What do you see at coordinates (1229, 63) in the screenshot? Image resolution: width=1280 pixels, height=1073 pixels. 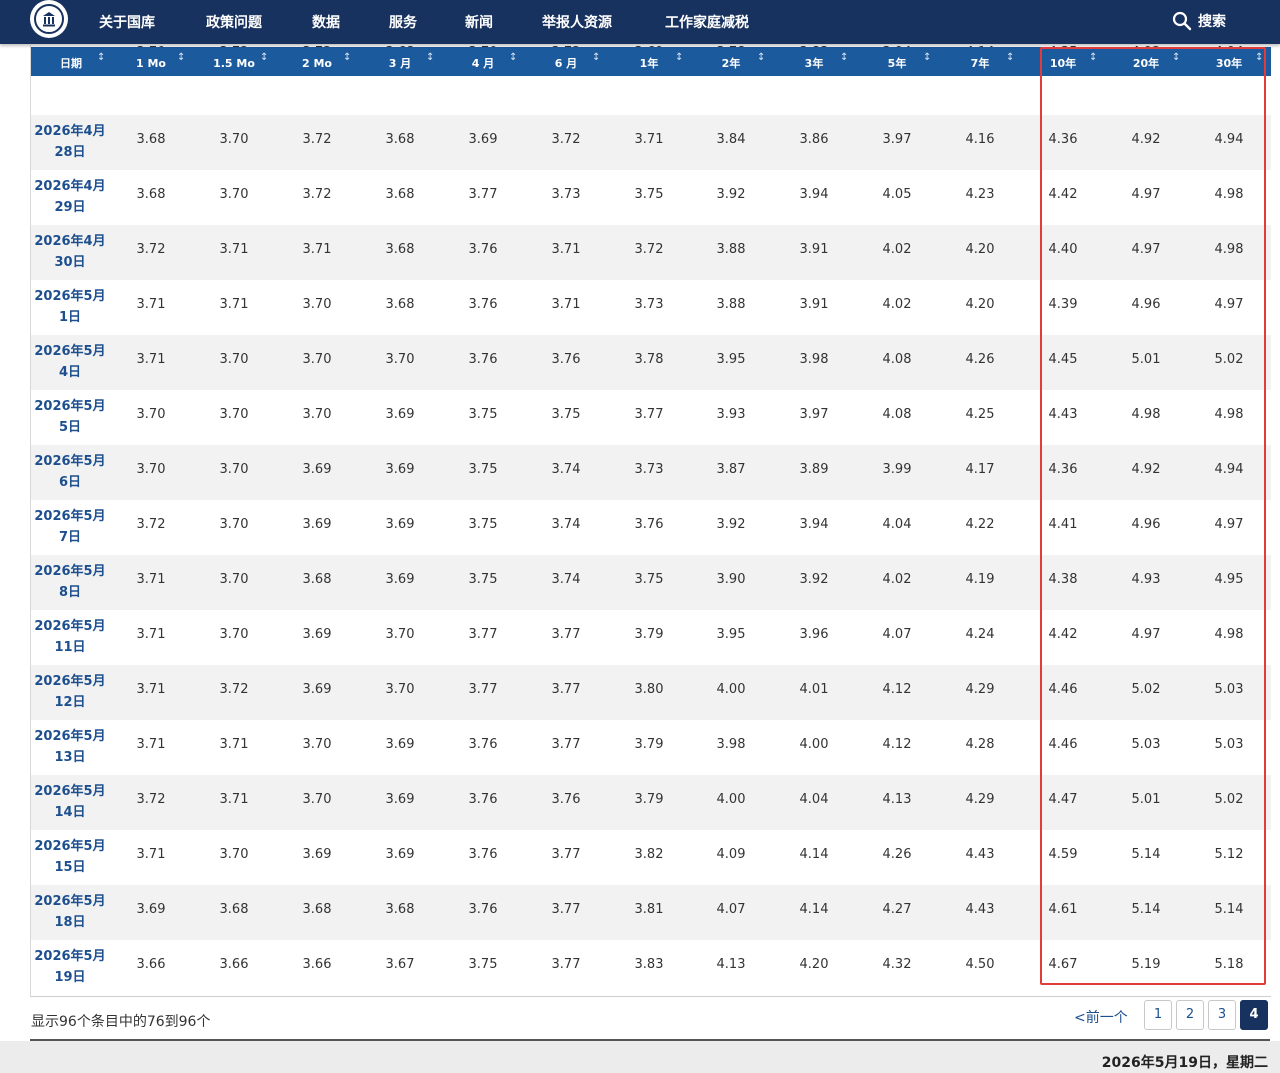 I see `column-header-30yr: 30年` at bounding box center [1229, 63].